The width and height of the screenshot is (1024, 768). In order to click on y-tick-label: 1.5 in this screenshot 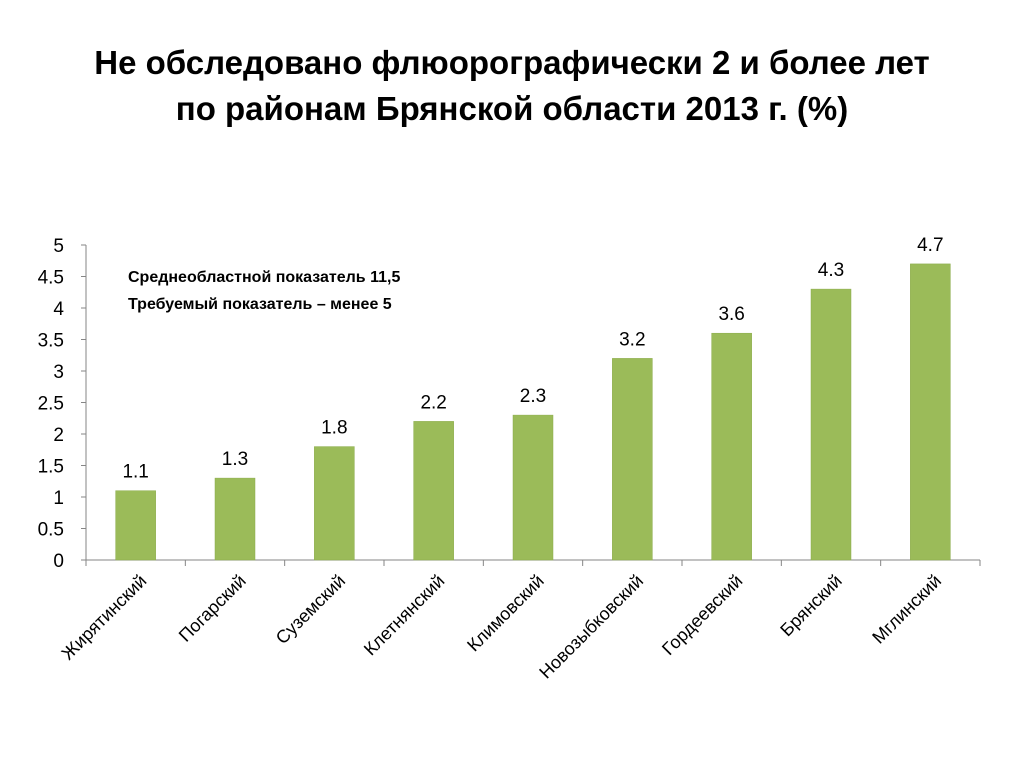, I will do `click(51, 467)`.